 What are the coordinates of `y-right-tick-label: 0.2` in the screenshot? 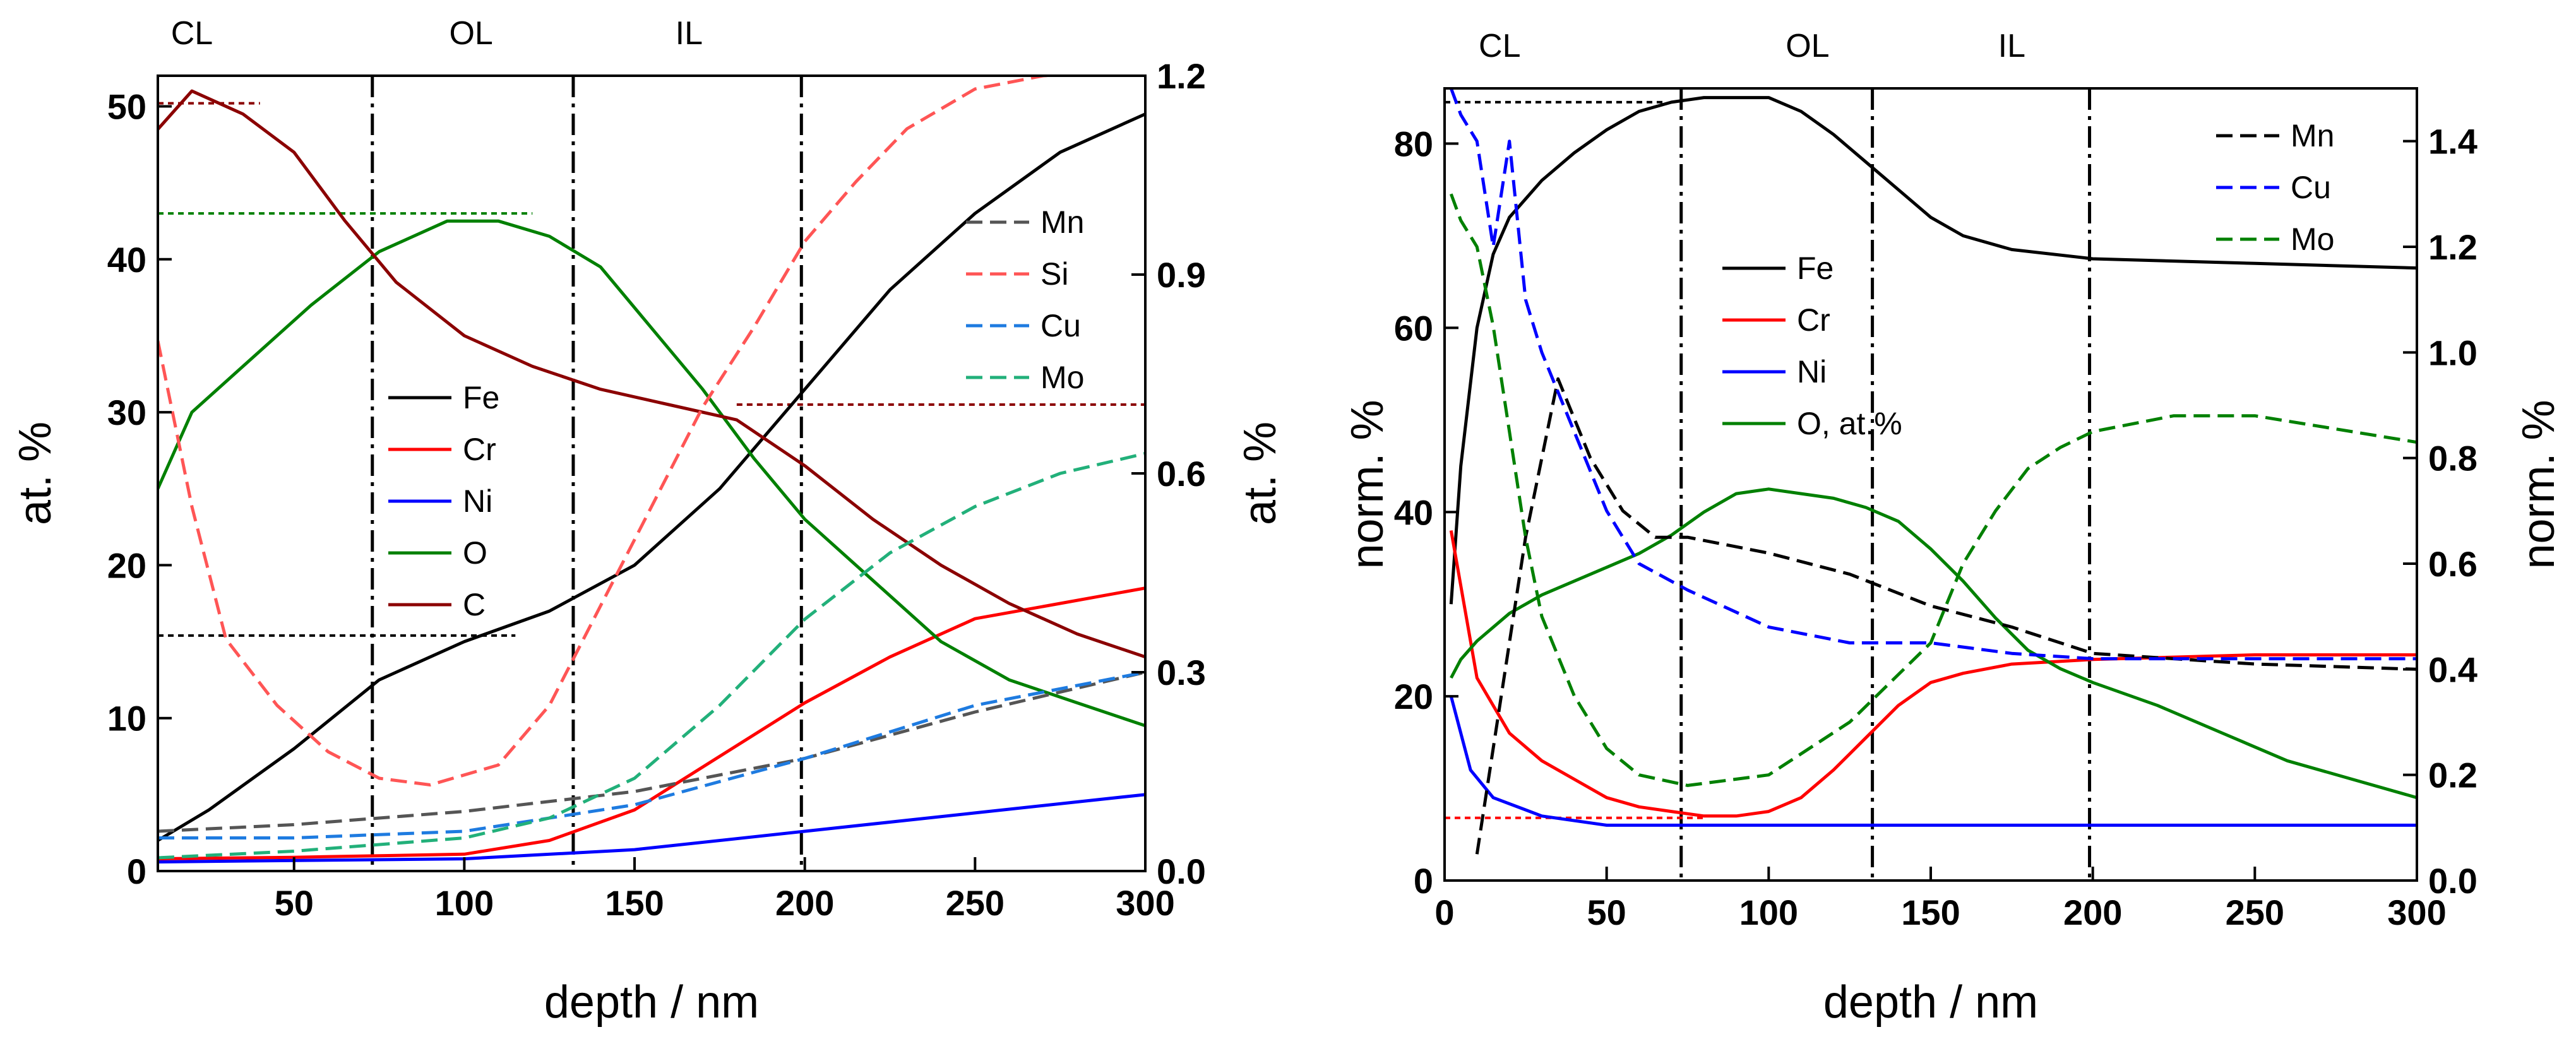 It's located at (2453, 775).